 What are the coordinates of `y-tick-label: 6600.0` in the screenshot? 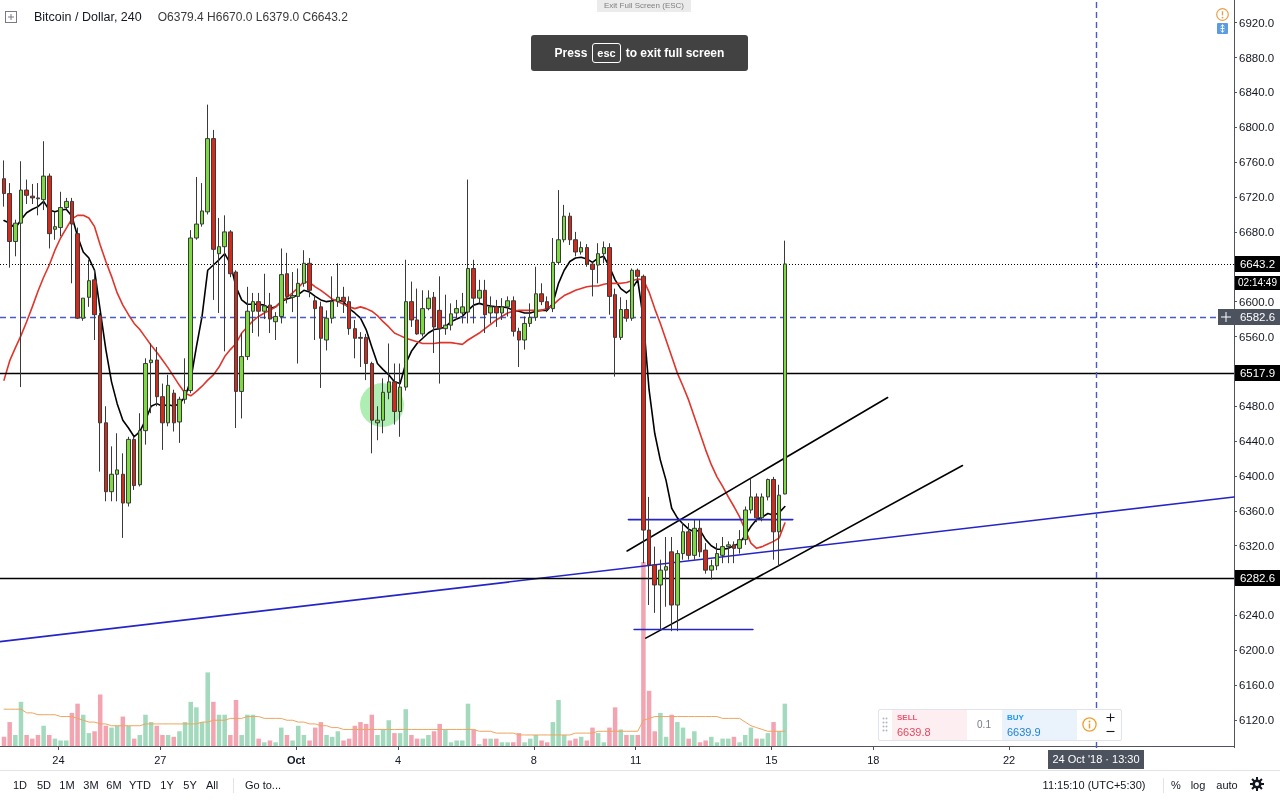 It's located at (1257, 301).